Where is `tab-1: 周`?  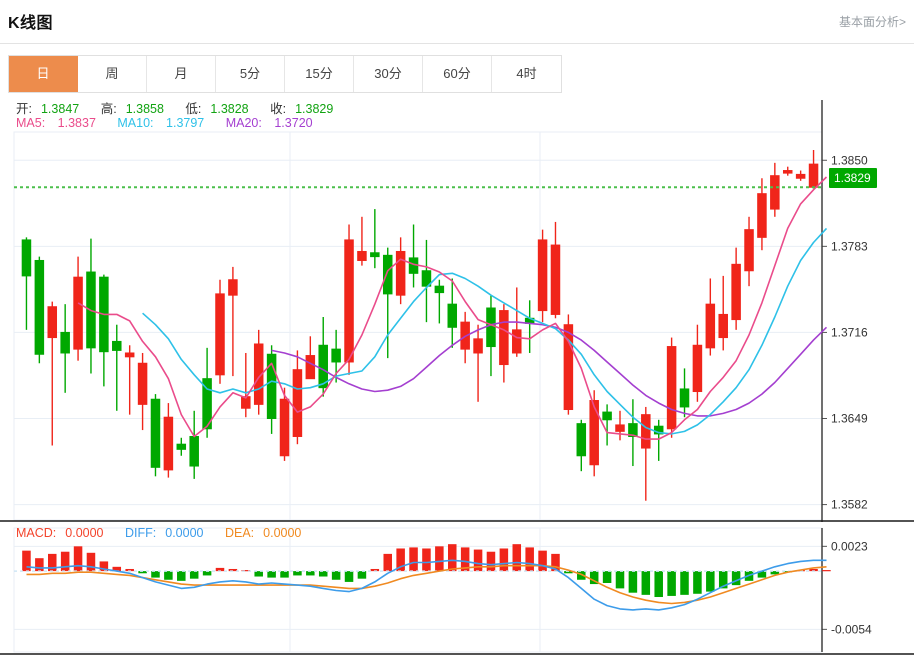
tab-1: 周 is located at coordinates (112, 74).